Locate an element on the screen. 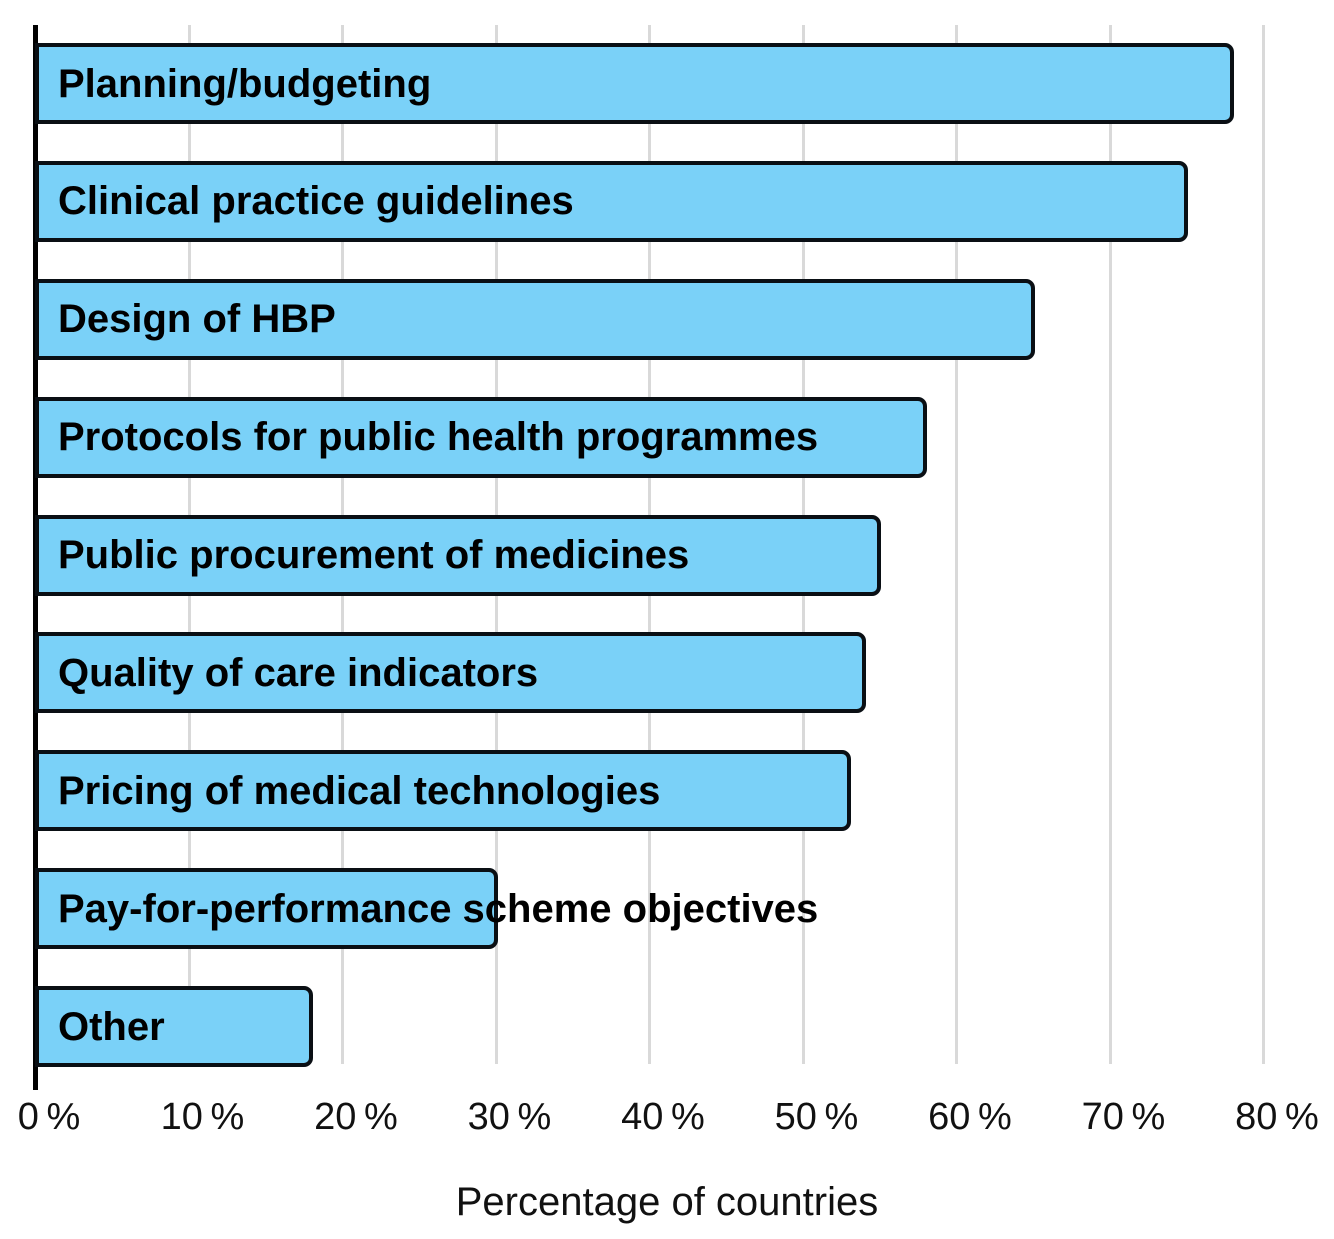 This screenshot has height=1239, width=1334. bar: Planning/budgeting is located at coordinates (635, 83).